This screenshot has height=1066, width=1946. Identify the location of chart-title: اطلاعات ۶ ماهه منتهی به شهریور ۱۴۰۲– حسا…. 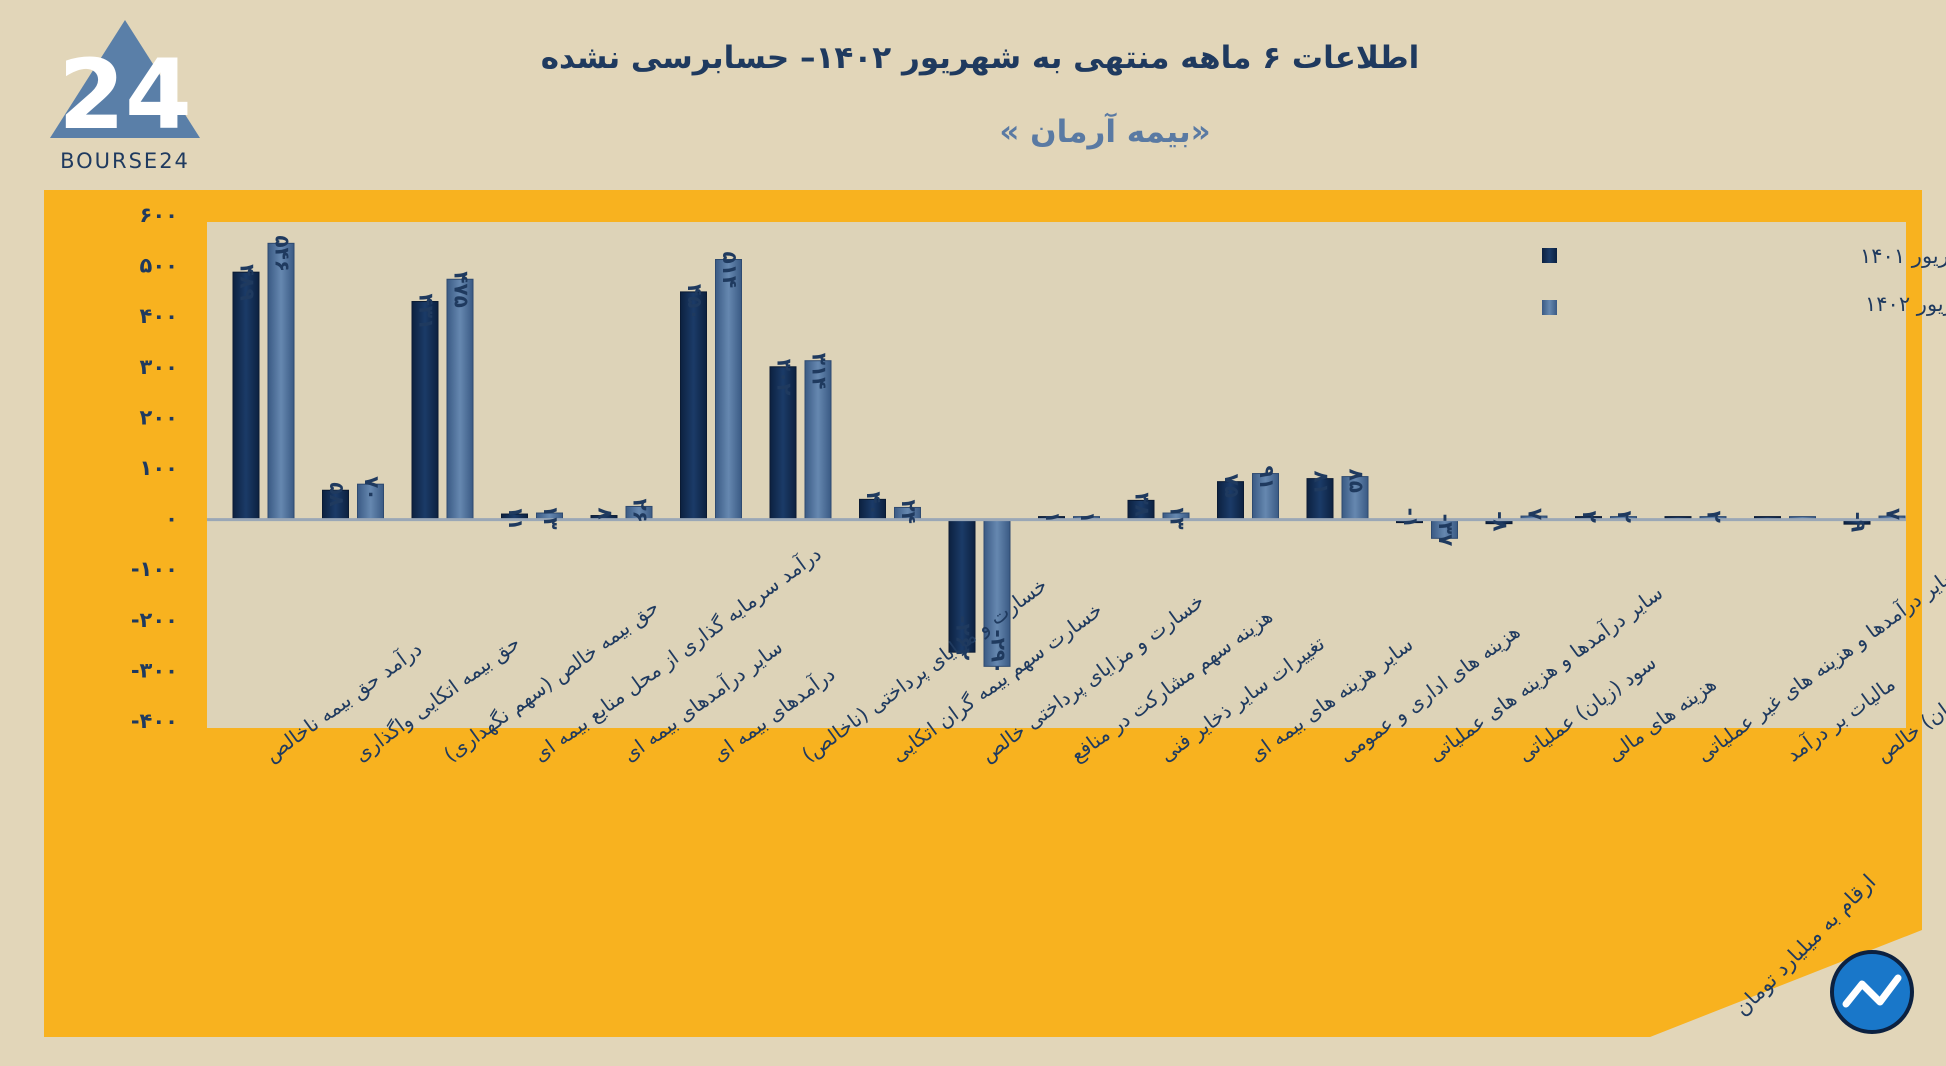
(980, 58).